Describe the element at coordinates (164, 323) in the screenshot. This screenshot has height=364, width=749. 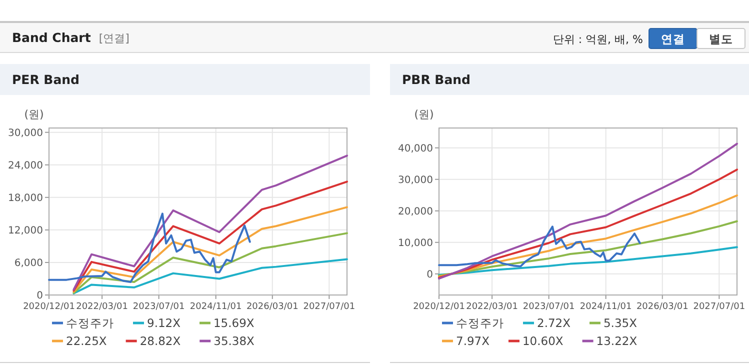
I see `legend-label: 9.12X` at that location.